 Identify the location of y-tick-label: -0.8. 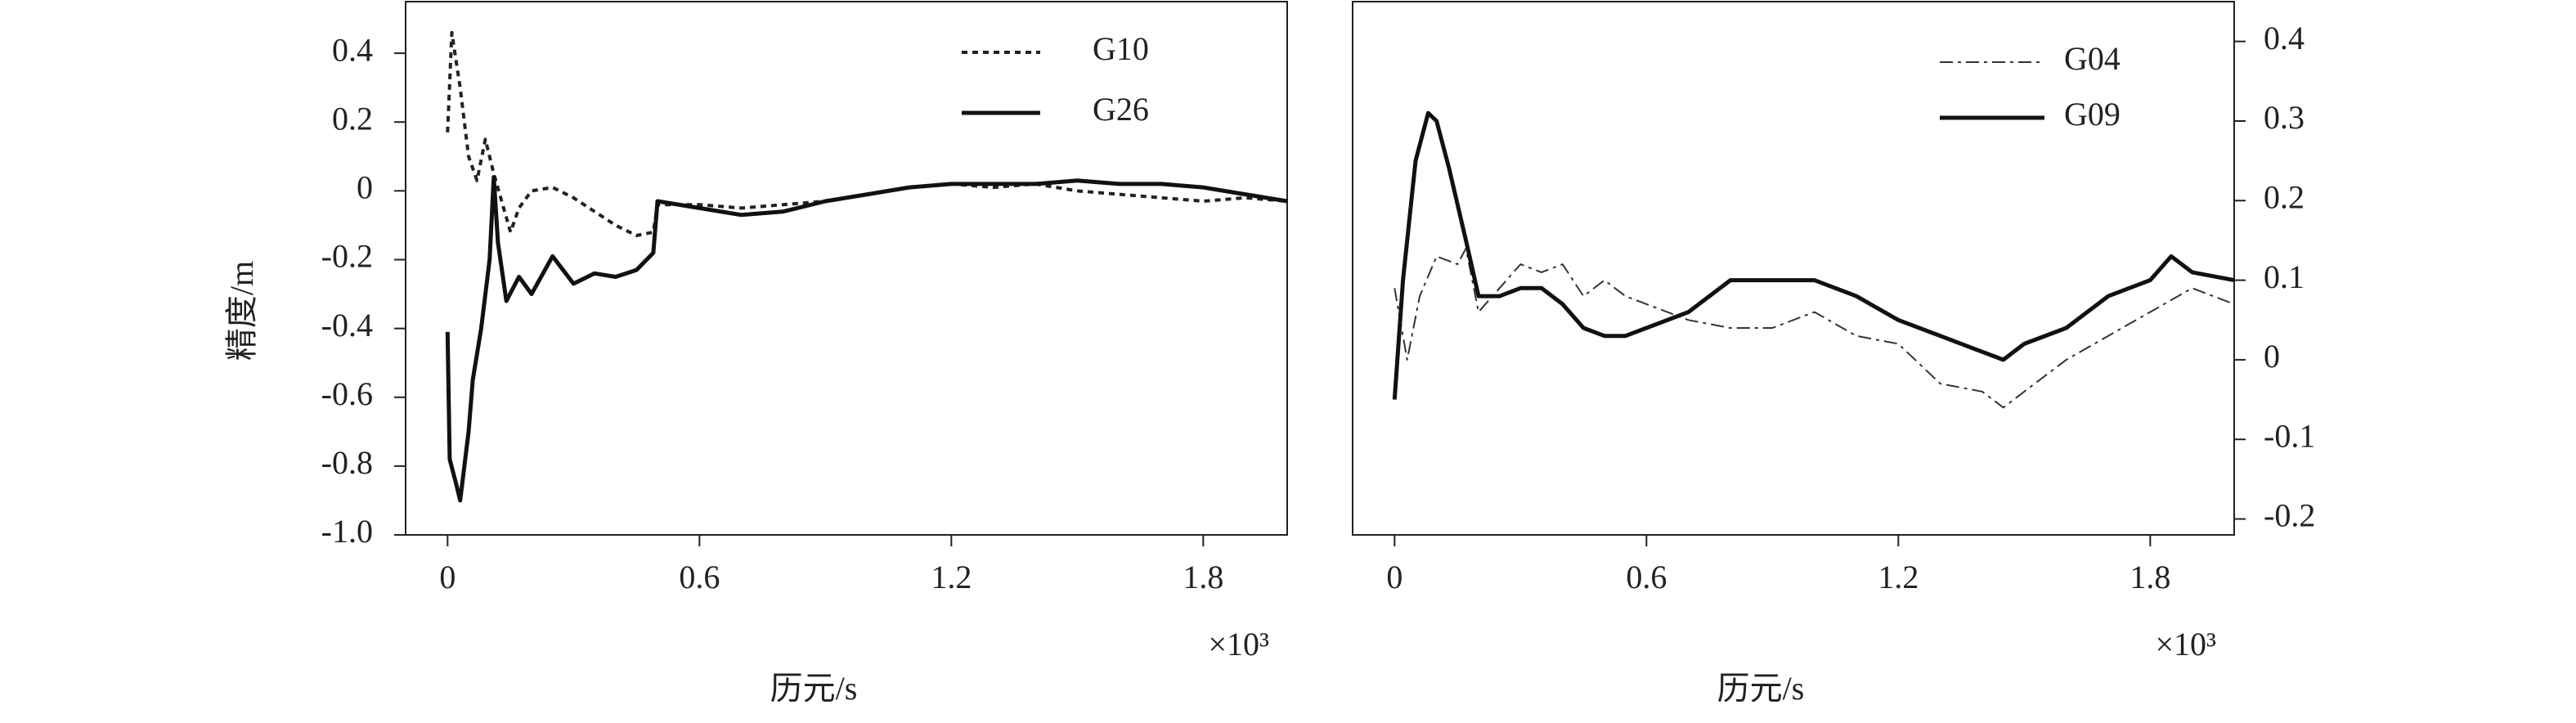
(347, 463).